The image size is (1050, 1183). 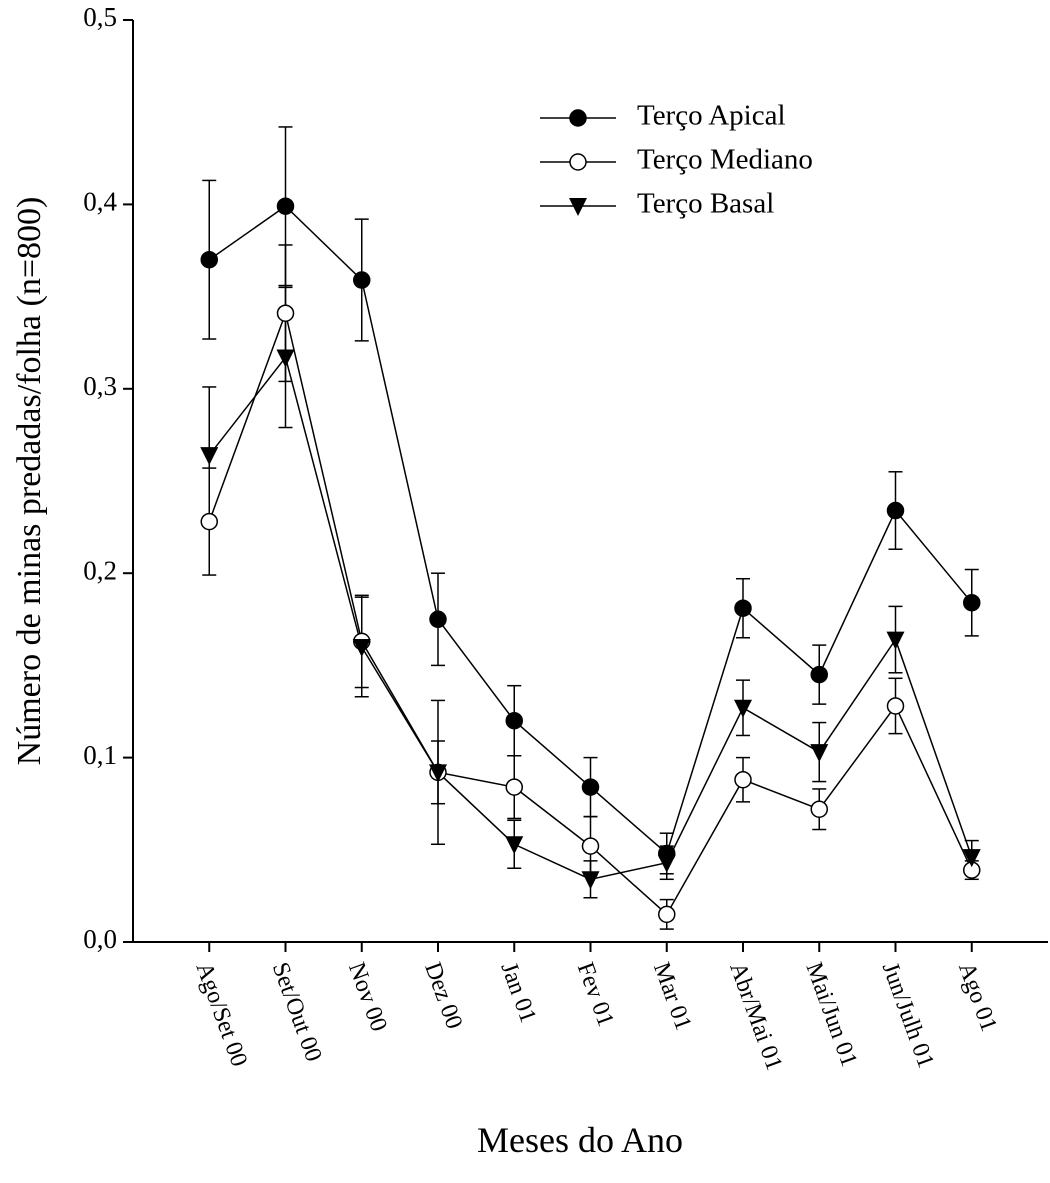 I want to click on y-axis-label: Número de minas predadas/folha (n=800), so click(x=29, y=481).